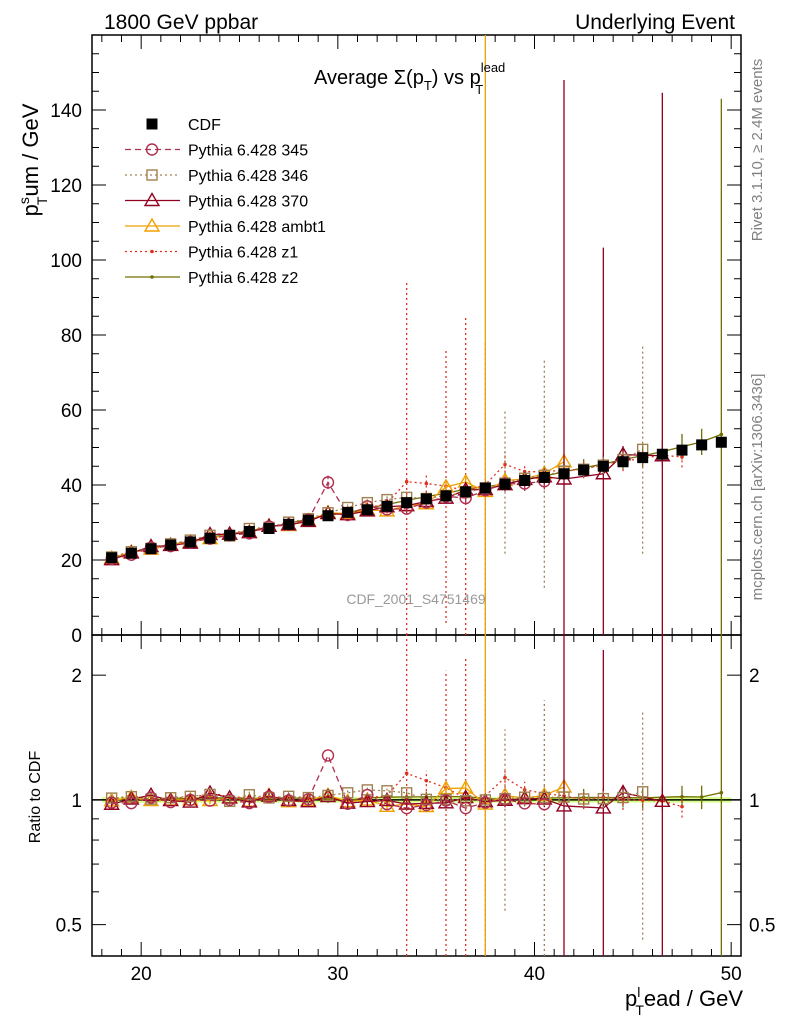 The image size is (786, 1024). I want to click on ratio-series-line, so click(328, 781).